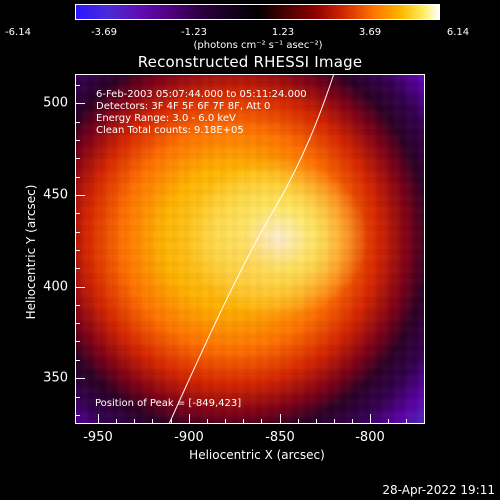 The height and width of the screenshot is (500, 500). Describe the element at coordinates (283, 32) in the screenshot. I see `colorbar-tick-4: 1.23` at that location.